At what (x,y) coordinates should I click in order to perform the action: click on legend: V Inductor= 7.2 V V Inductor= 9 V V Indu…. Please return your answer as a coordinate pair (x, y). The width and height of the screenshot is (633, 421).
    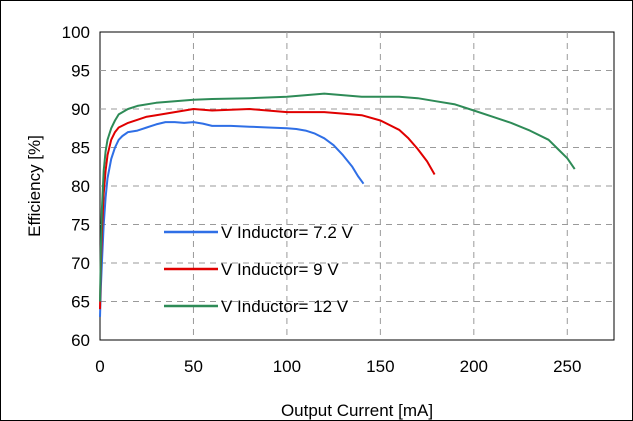
    Looking at the image, I should click on (258, 269).